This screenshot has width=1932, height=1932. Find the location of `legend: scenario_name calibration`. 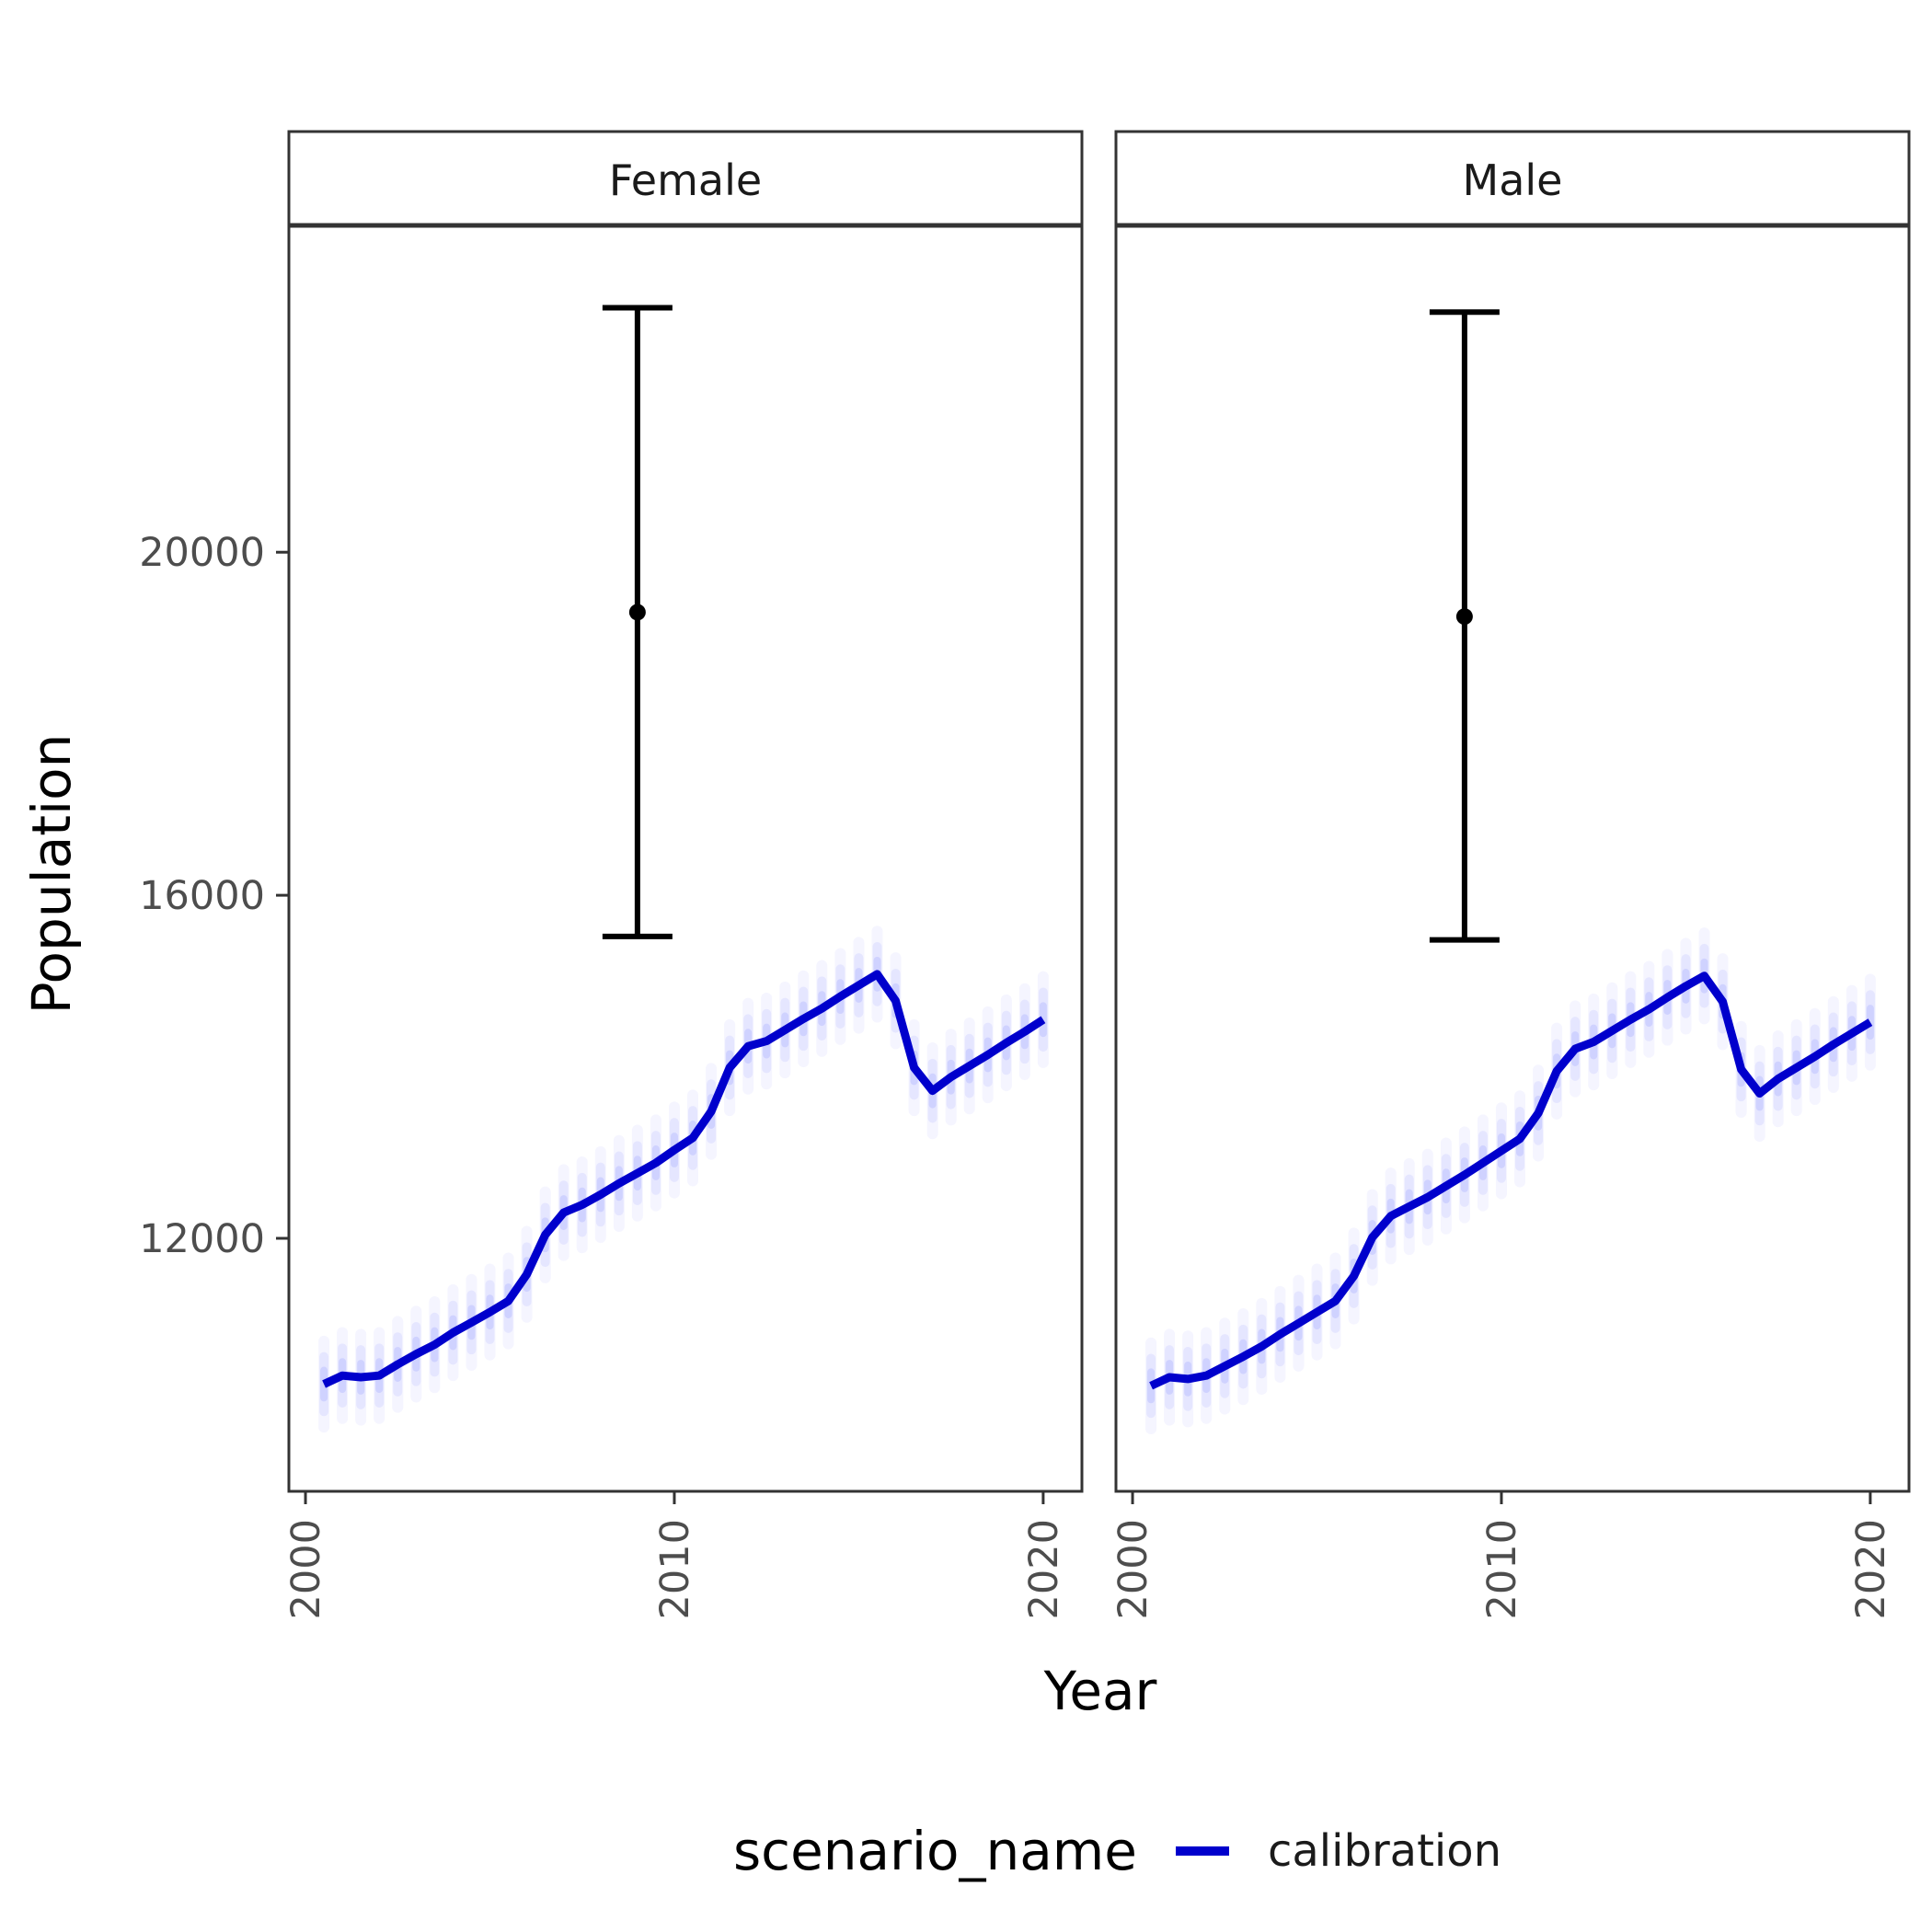

legend: scenario_name calibration is located at coordinates (1117, 1851).